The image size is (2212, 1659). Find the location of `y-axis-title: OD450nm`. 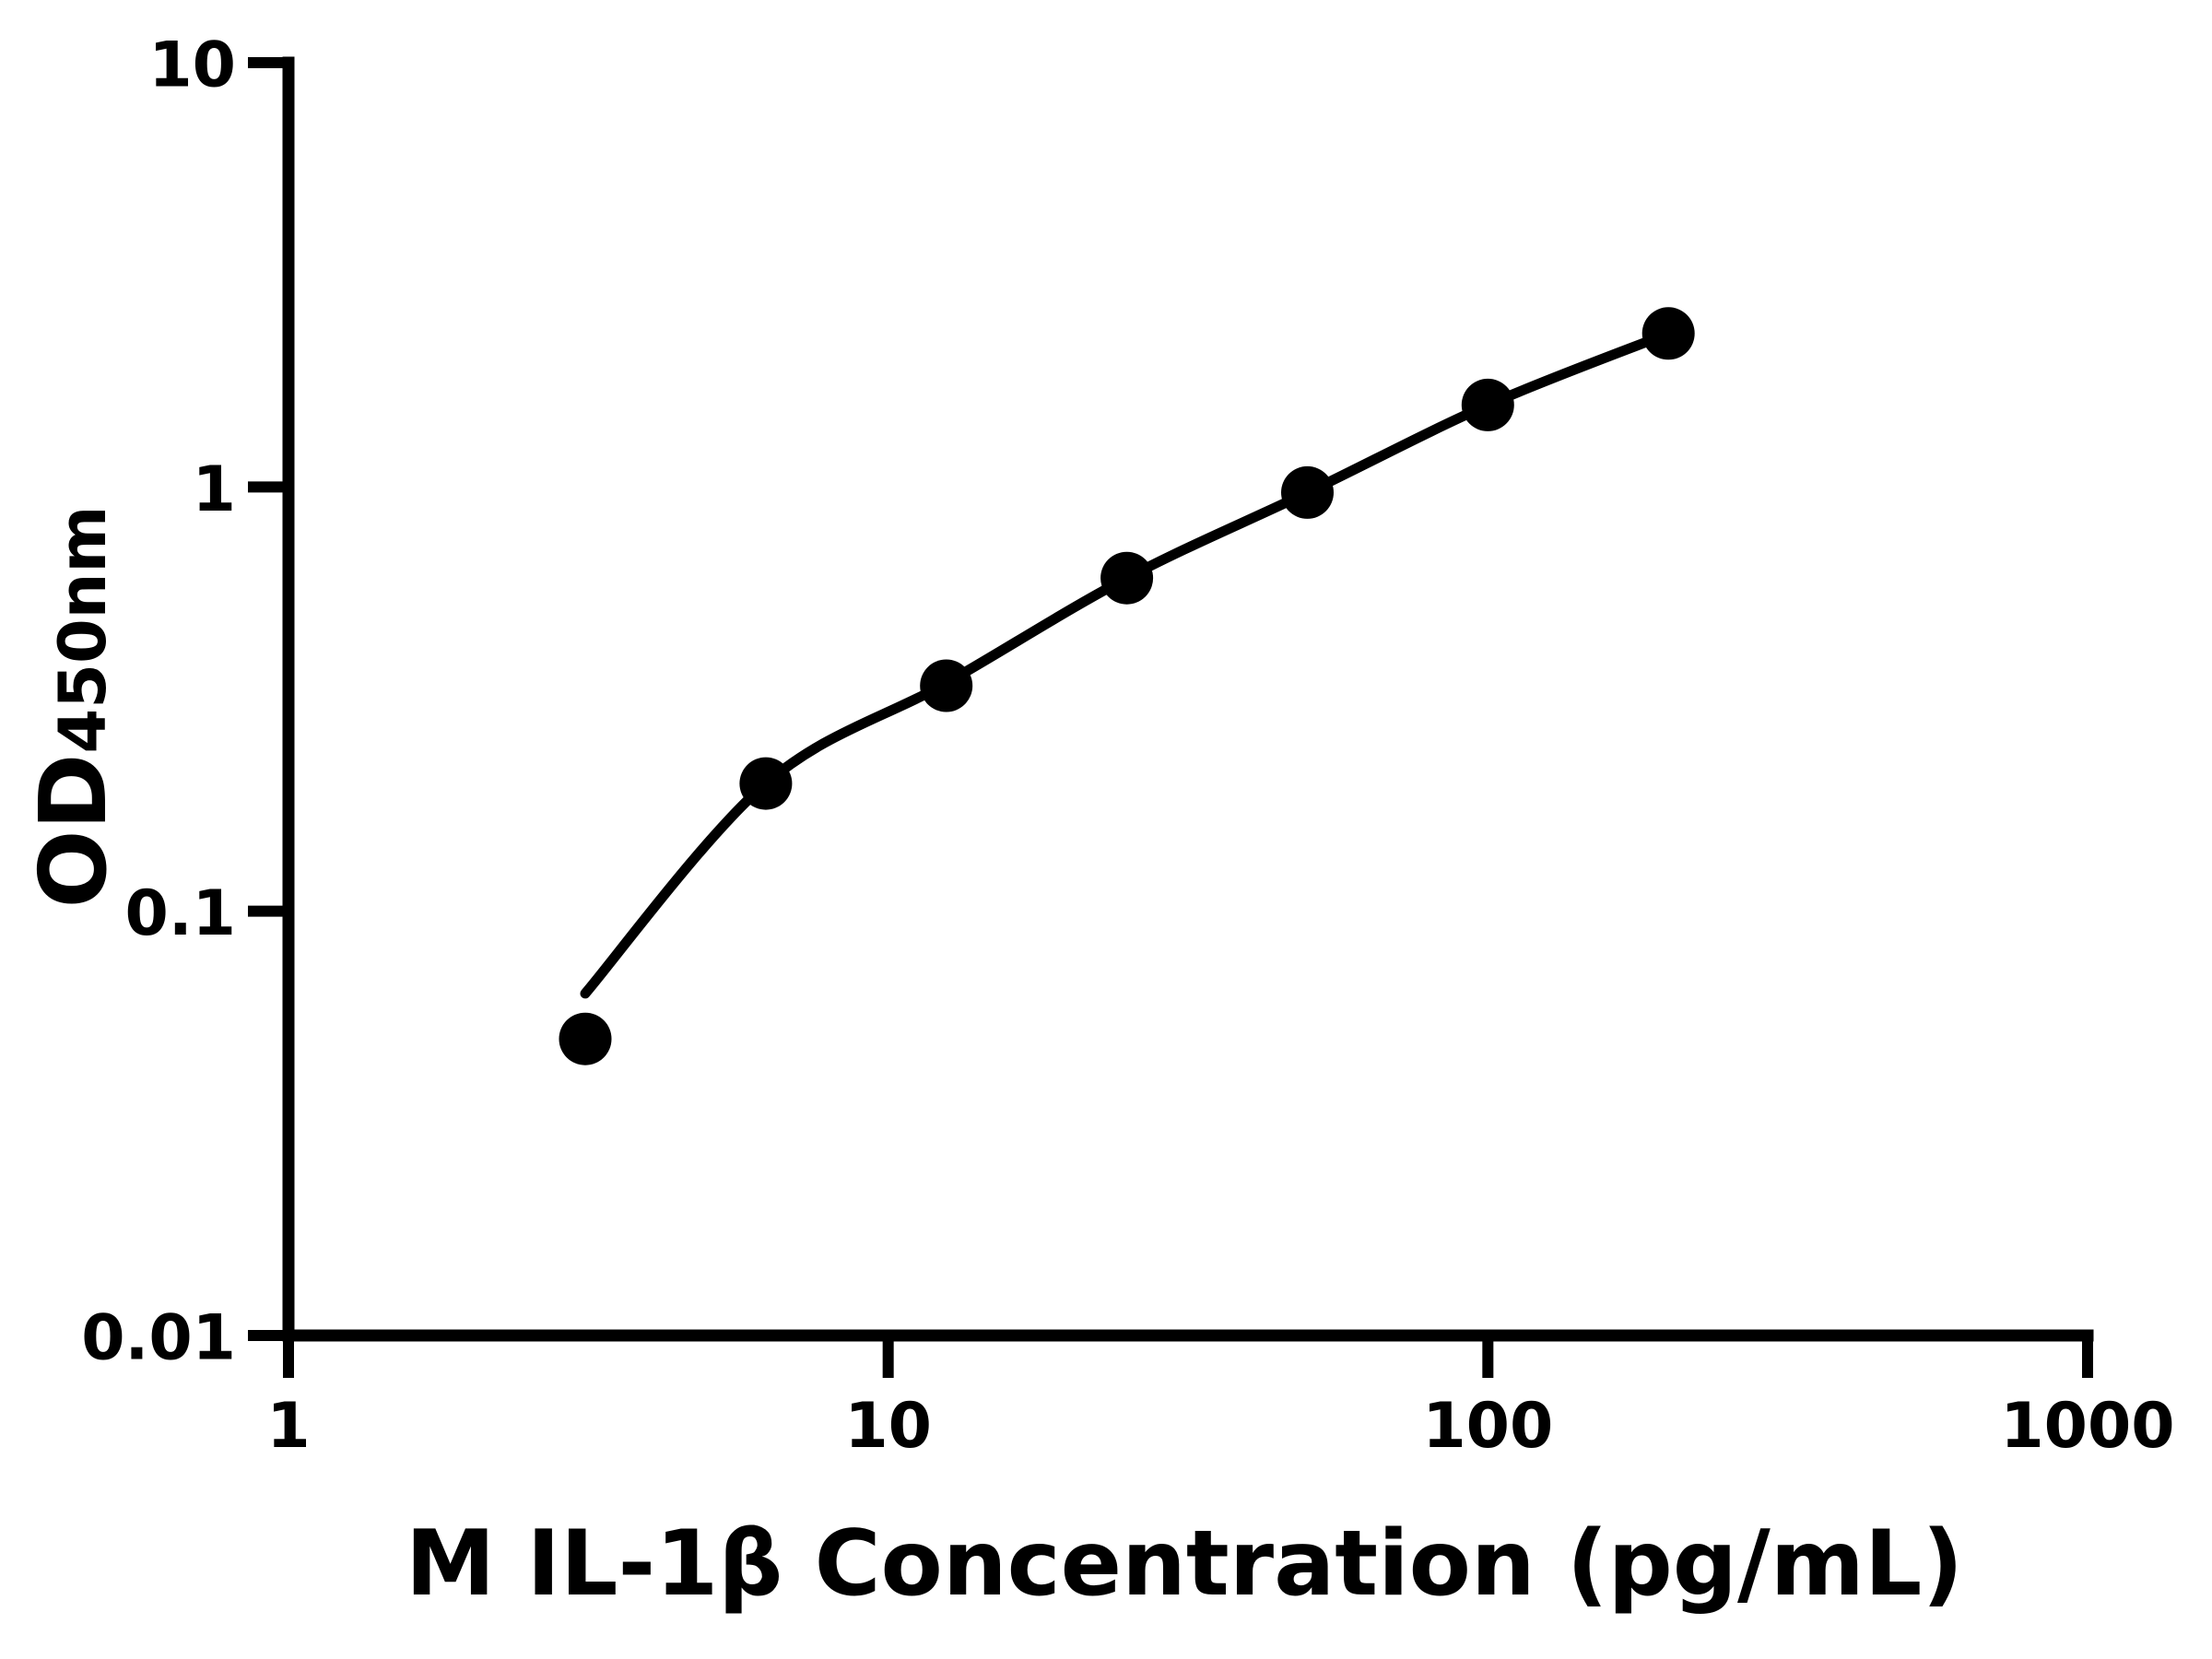

y-axis-title: OD450nm is located at coordinates (73, 707).